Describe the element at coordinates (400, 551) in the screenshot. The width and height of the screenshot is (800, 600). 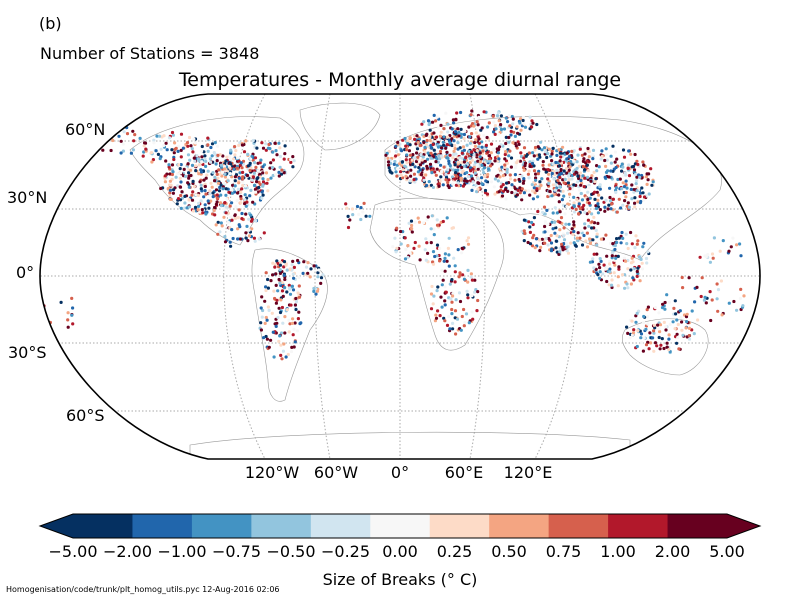
I see `colorbar-tick-label: 0.00` at that location.